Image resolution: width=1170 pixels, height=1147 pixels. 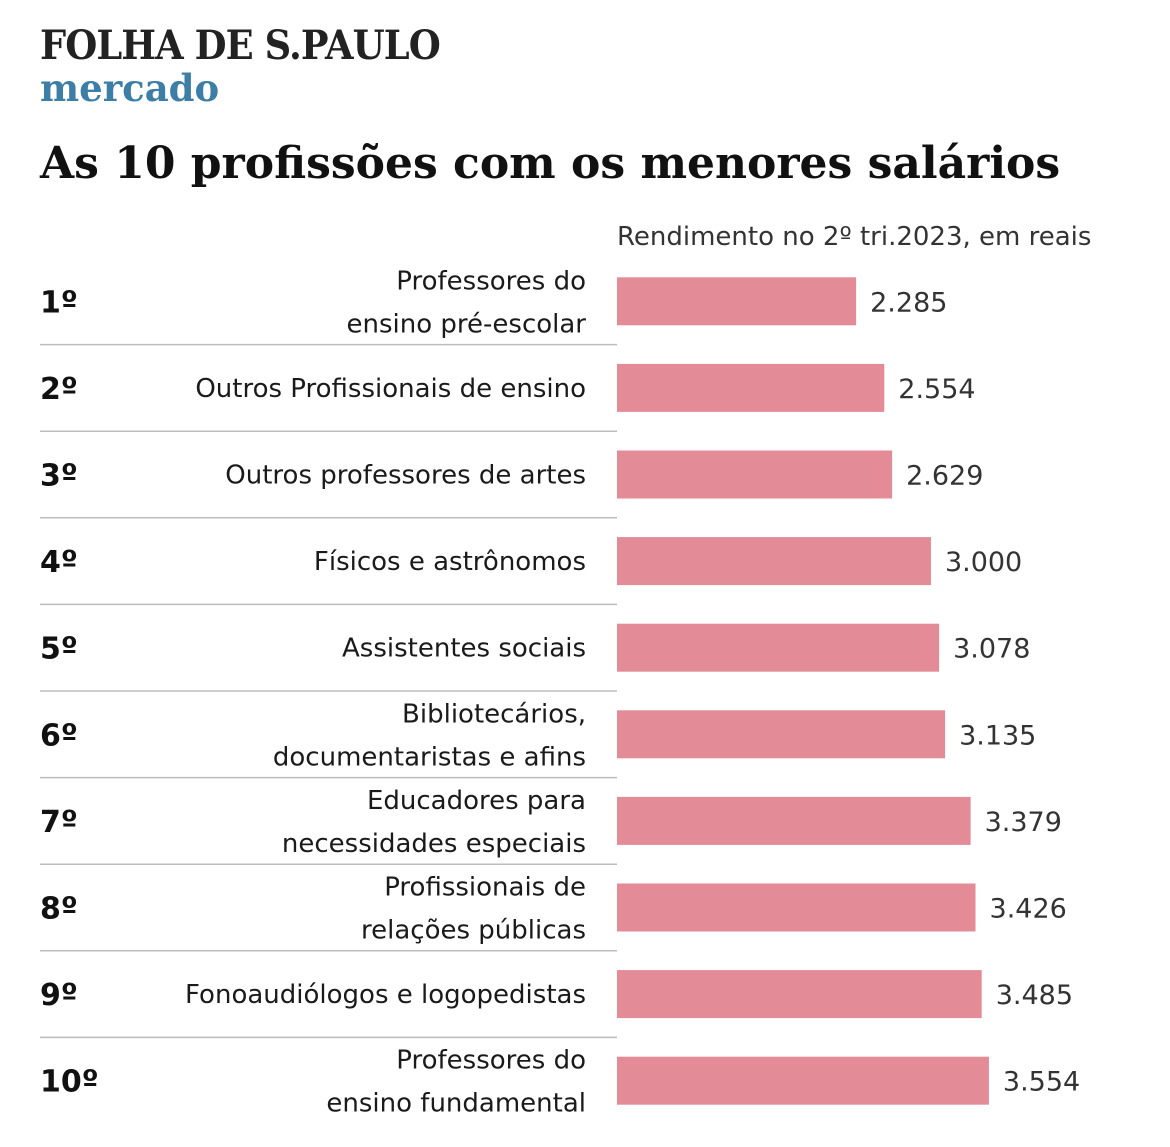 I want to click on category-label-10-line-1: Professores do, so click(x=491, y=1061).